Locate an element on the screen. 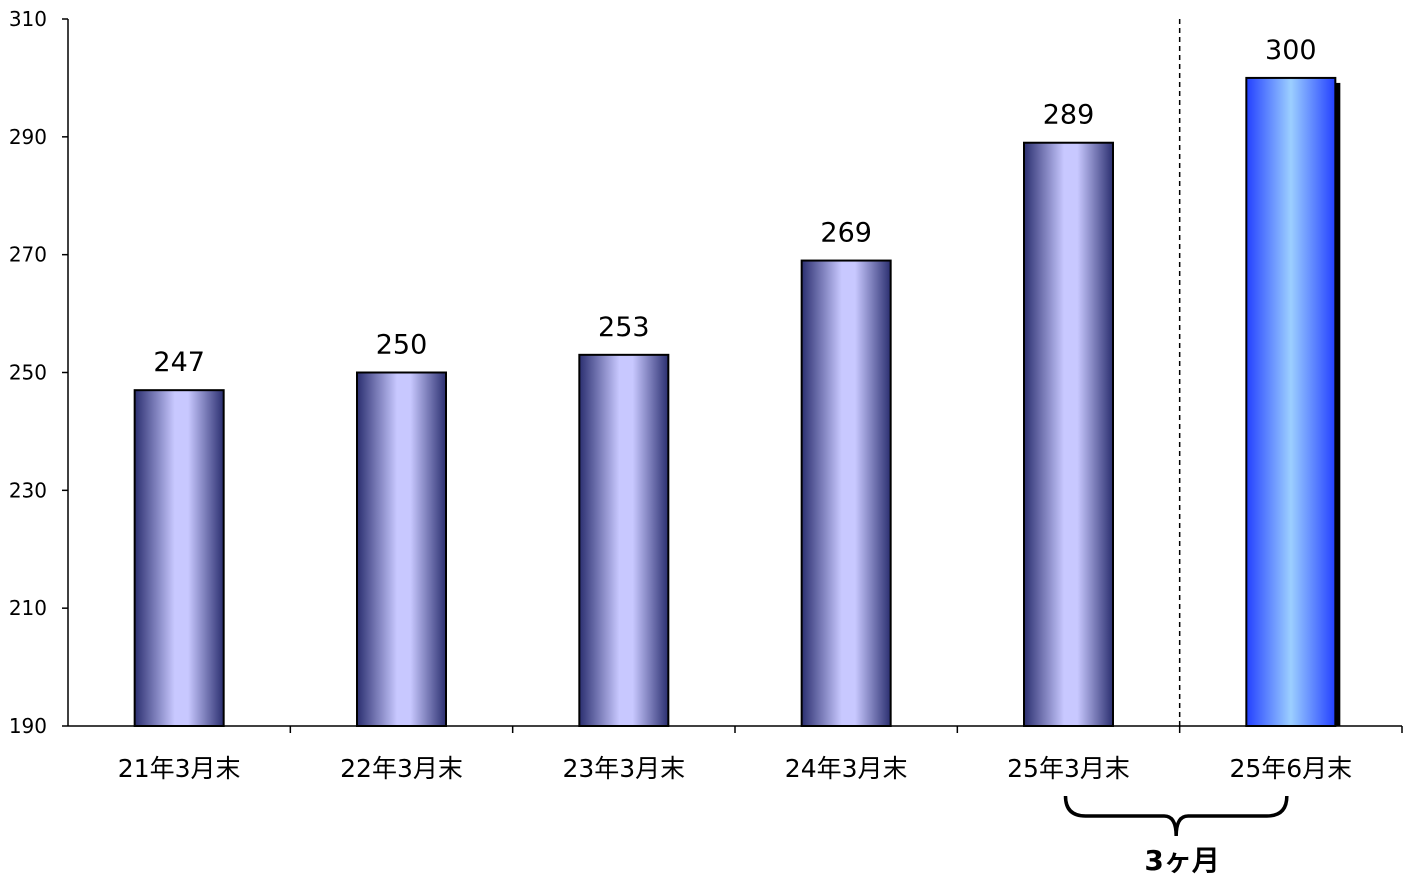 The width and height of the screenshot is (1413, 879). curly-brace is located at coordinates (1176, 816).